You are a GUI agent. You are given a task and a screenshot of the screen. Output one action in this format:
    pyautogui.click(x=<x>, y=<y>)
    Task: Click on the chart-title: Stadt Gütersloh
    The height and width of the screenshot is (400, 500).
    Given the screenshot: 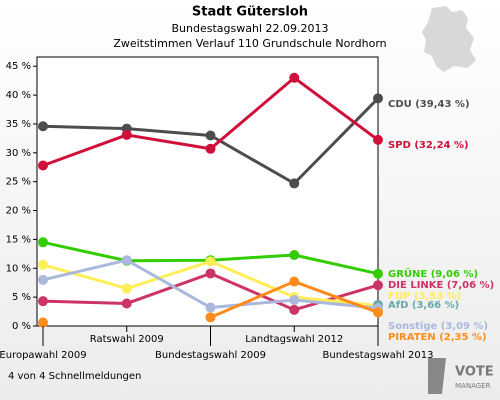 What is the action you would take?
    pyautogui.click(x=250, y=12)
    